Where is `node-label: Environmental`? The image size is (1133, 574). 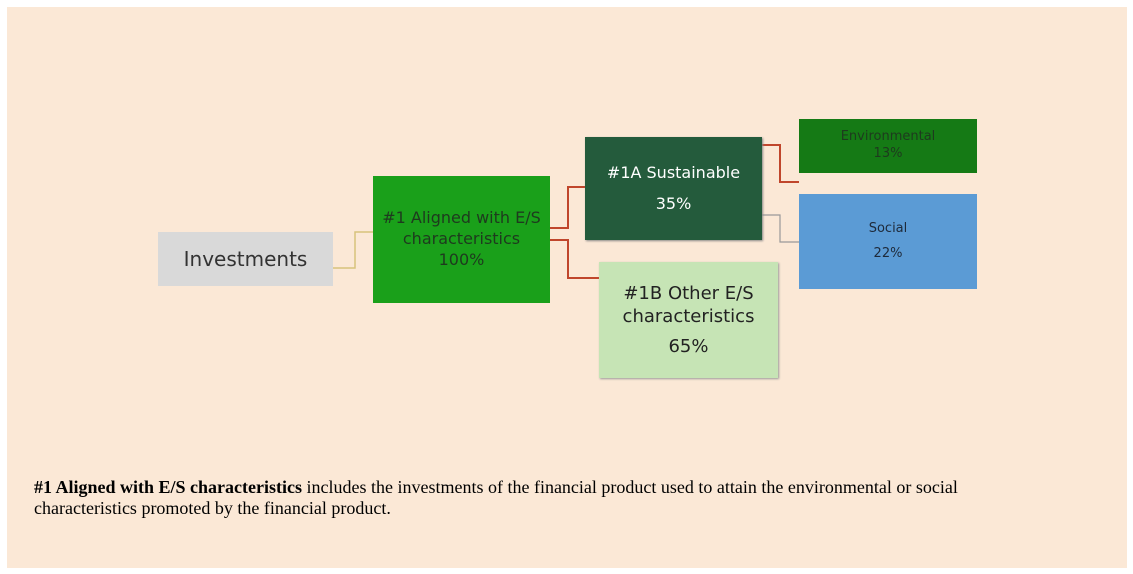 node-label: Environmental is located at coordinates (888, 137).